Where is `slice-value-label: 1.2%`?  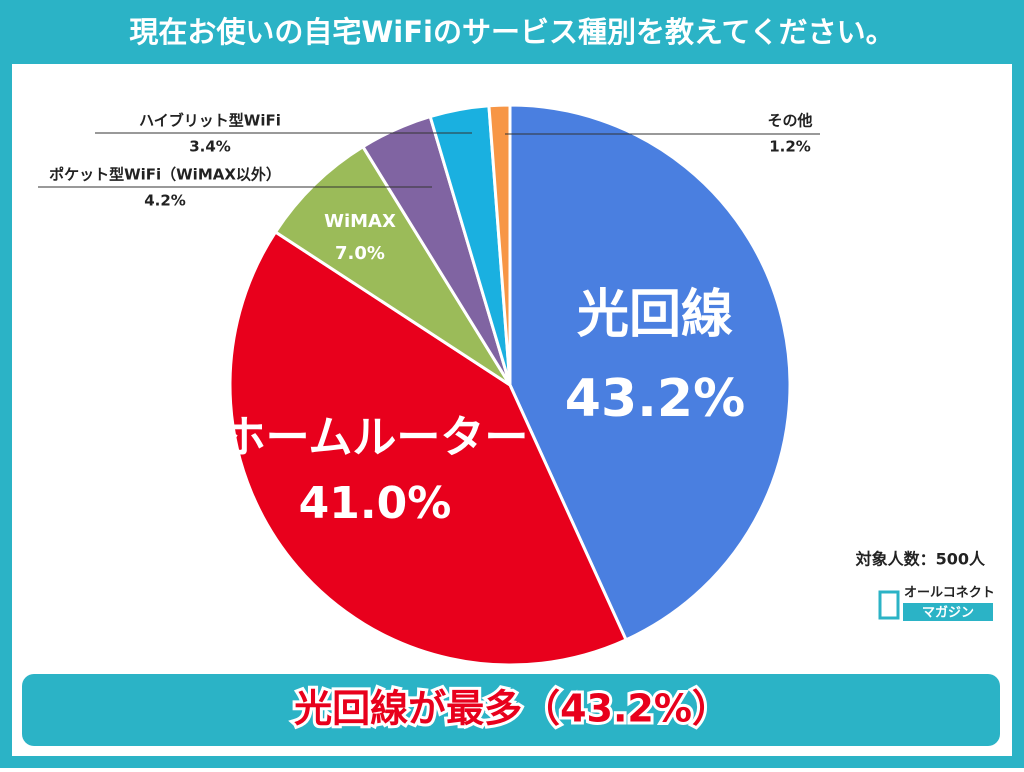 slice-value-label: 1.2% is located at coordinates (790, 147).